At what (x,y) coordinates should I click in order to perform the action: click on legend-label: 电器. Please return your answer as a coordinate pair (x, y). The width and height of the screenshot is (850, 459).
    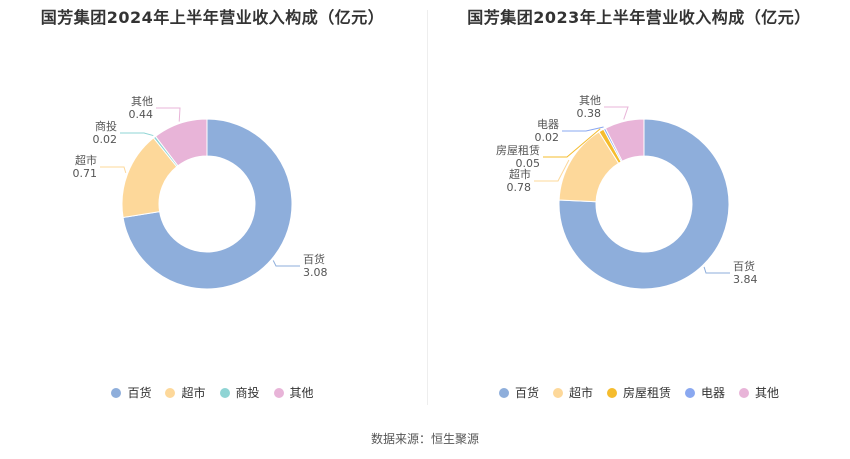
    Looking at the image, I should click on (713, 393).